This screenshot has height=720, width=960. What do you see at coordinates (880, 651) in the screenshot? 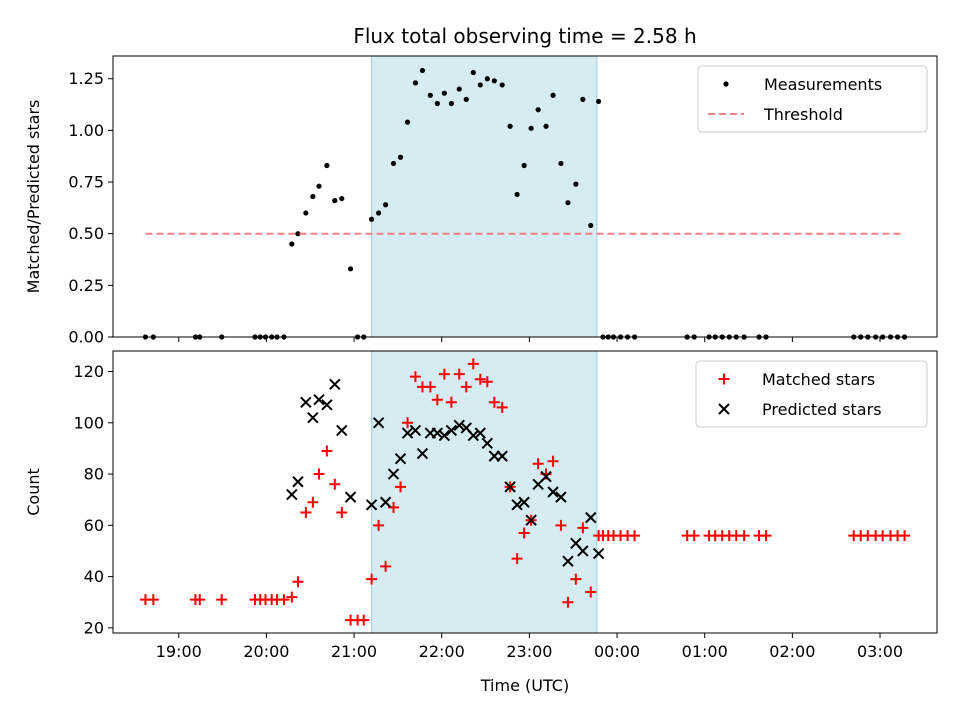
I see `x-tick-label: 03:00` at bounding box center [880, 651].